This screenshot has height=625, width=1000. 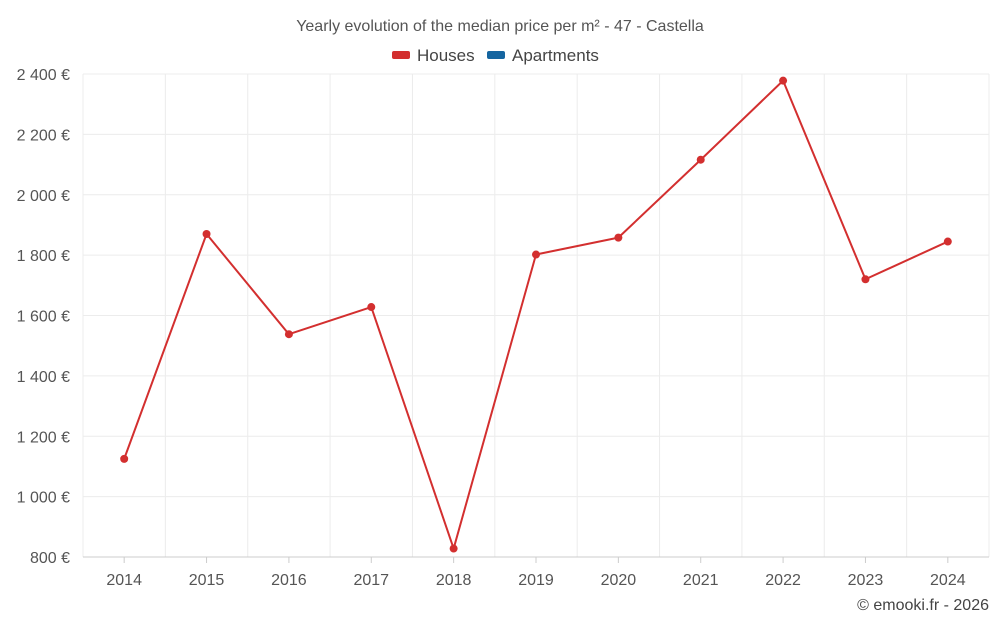 I want to click on x-tick-label: 2017, so click(x=371, y=580).